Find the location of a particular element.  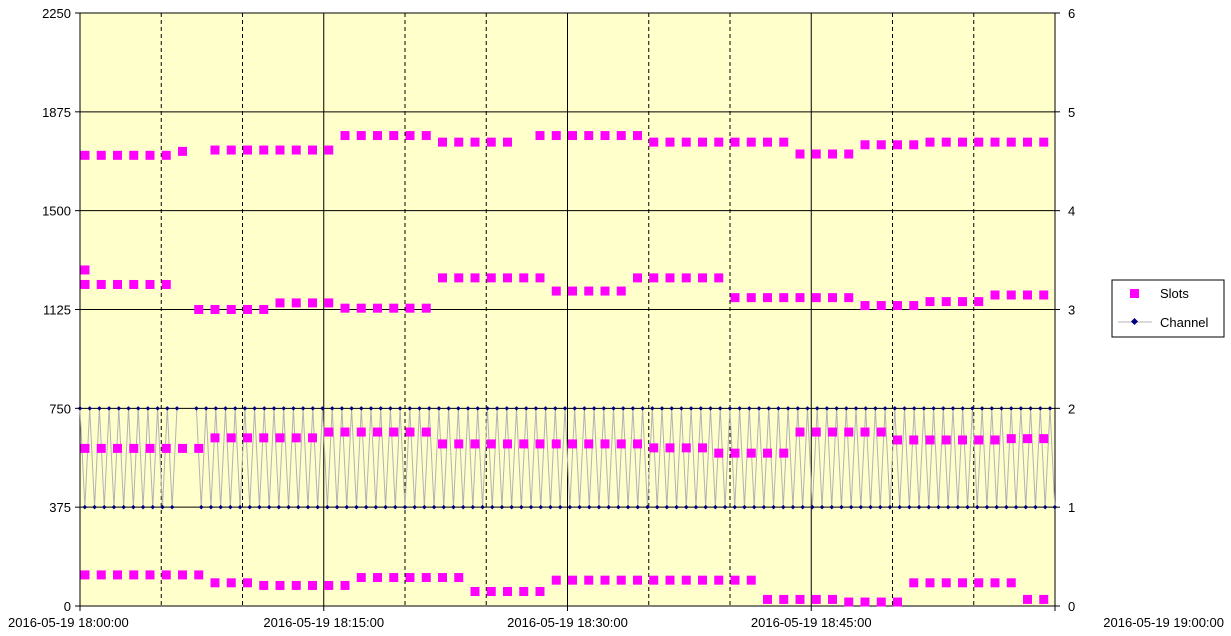

y-right-tick-label: 3 is located at coordinates (1071, 310).